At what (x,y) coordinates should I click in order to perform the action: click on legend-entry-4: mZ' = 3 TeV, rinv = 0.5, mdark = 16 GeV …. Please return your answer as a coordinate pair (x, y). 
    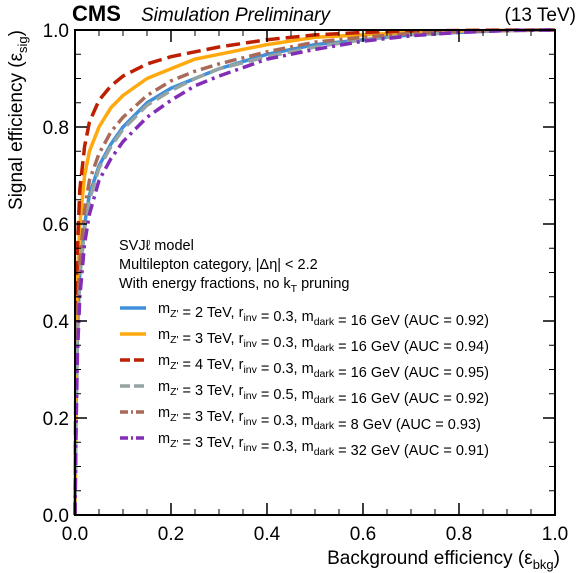
    Looking at the image, I should click on (323, 393).